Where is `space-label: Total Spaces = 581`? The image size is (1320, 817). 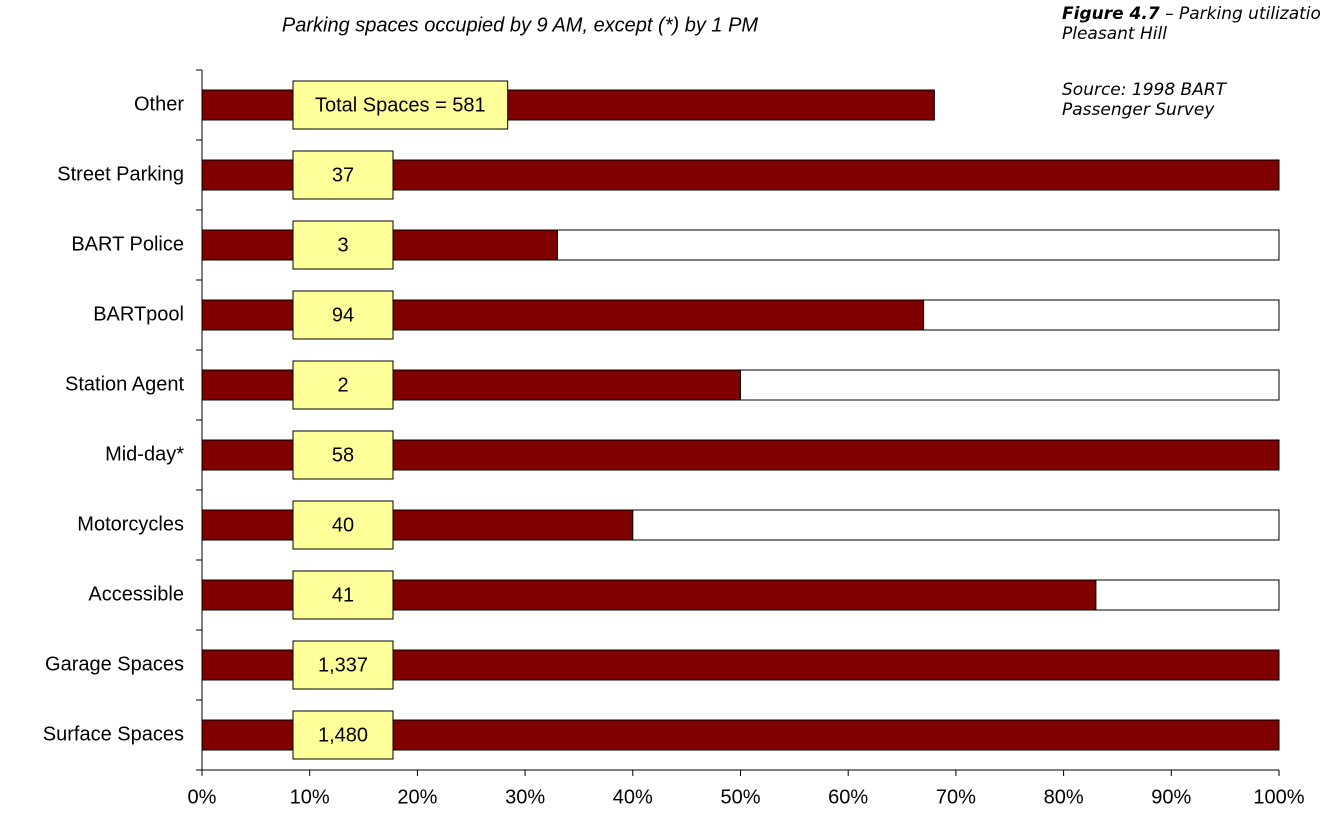 space-label: Total Spaces = 581 is located at coordinates (400, 105).